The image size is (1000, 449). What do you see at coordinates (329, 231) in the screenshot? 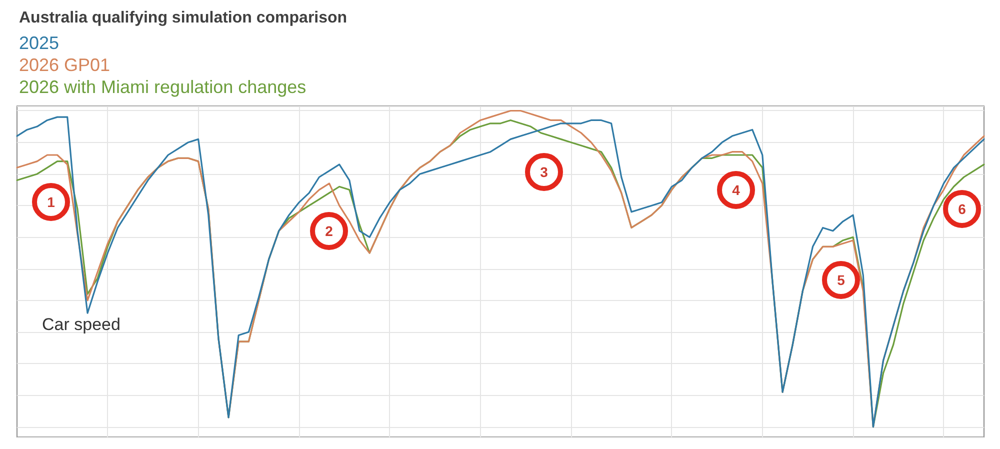
I see `annotation: 2` at bounding box center [329, 231].